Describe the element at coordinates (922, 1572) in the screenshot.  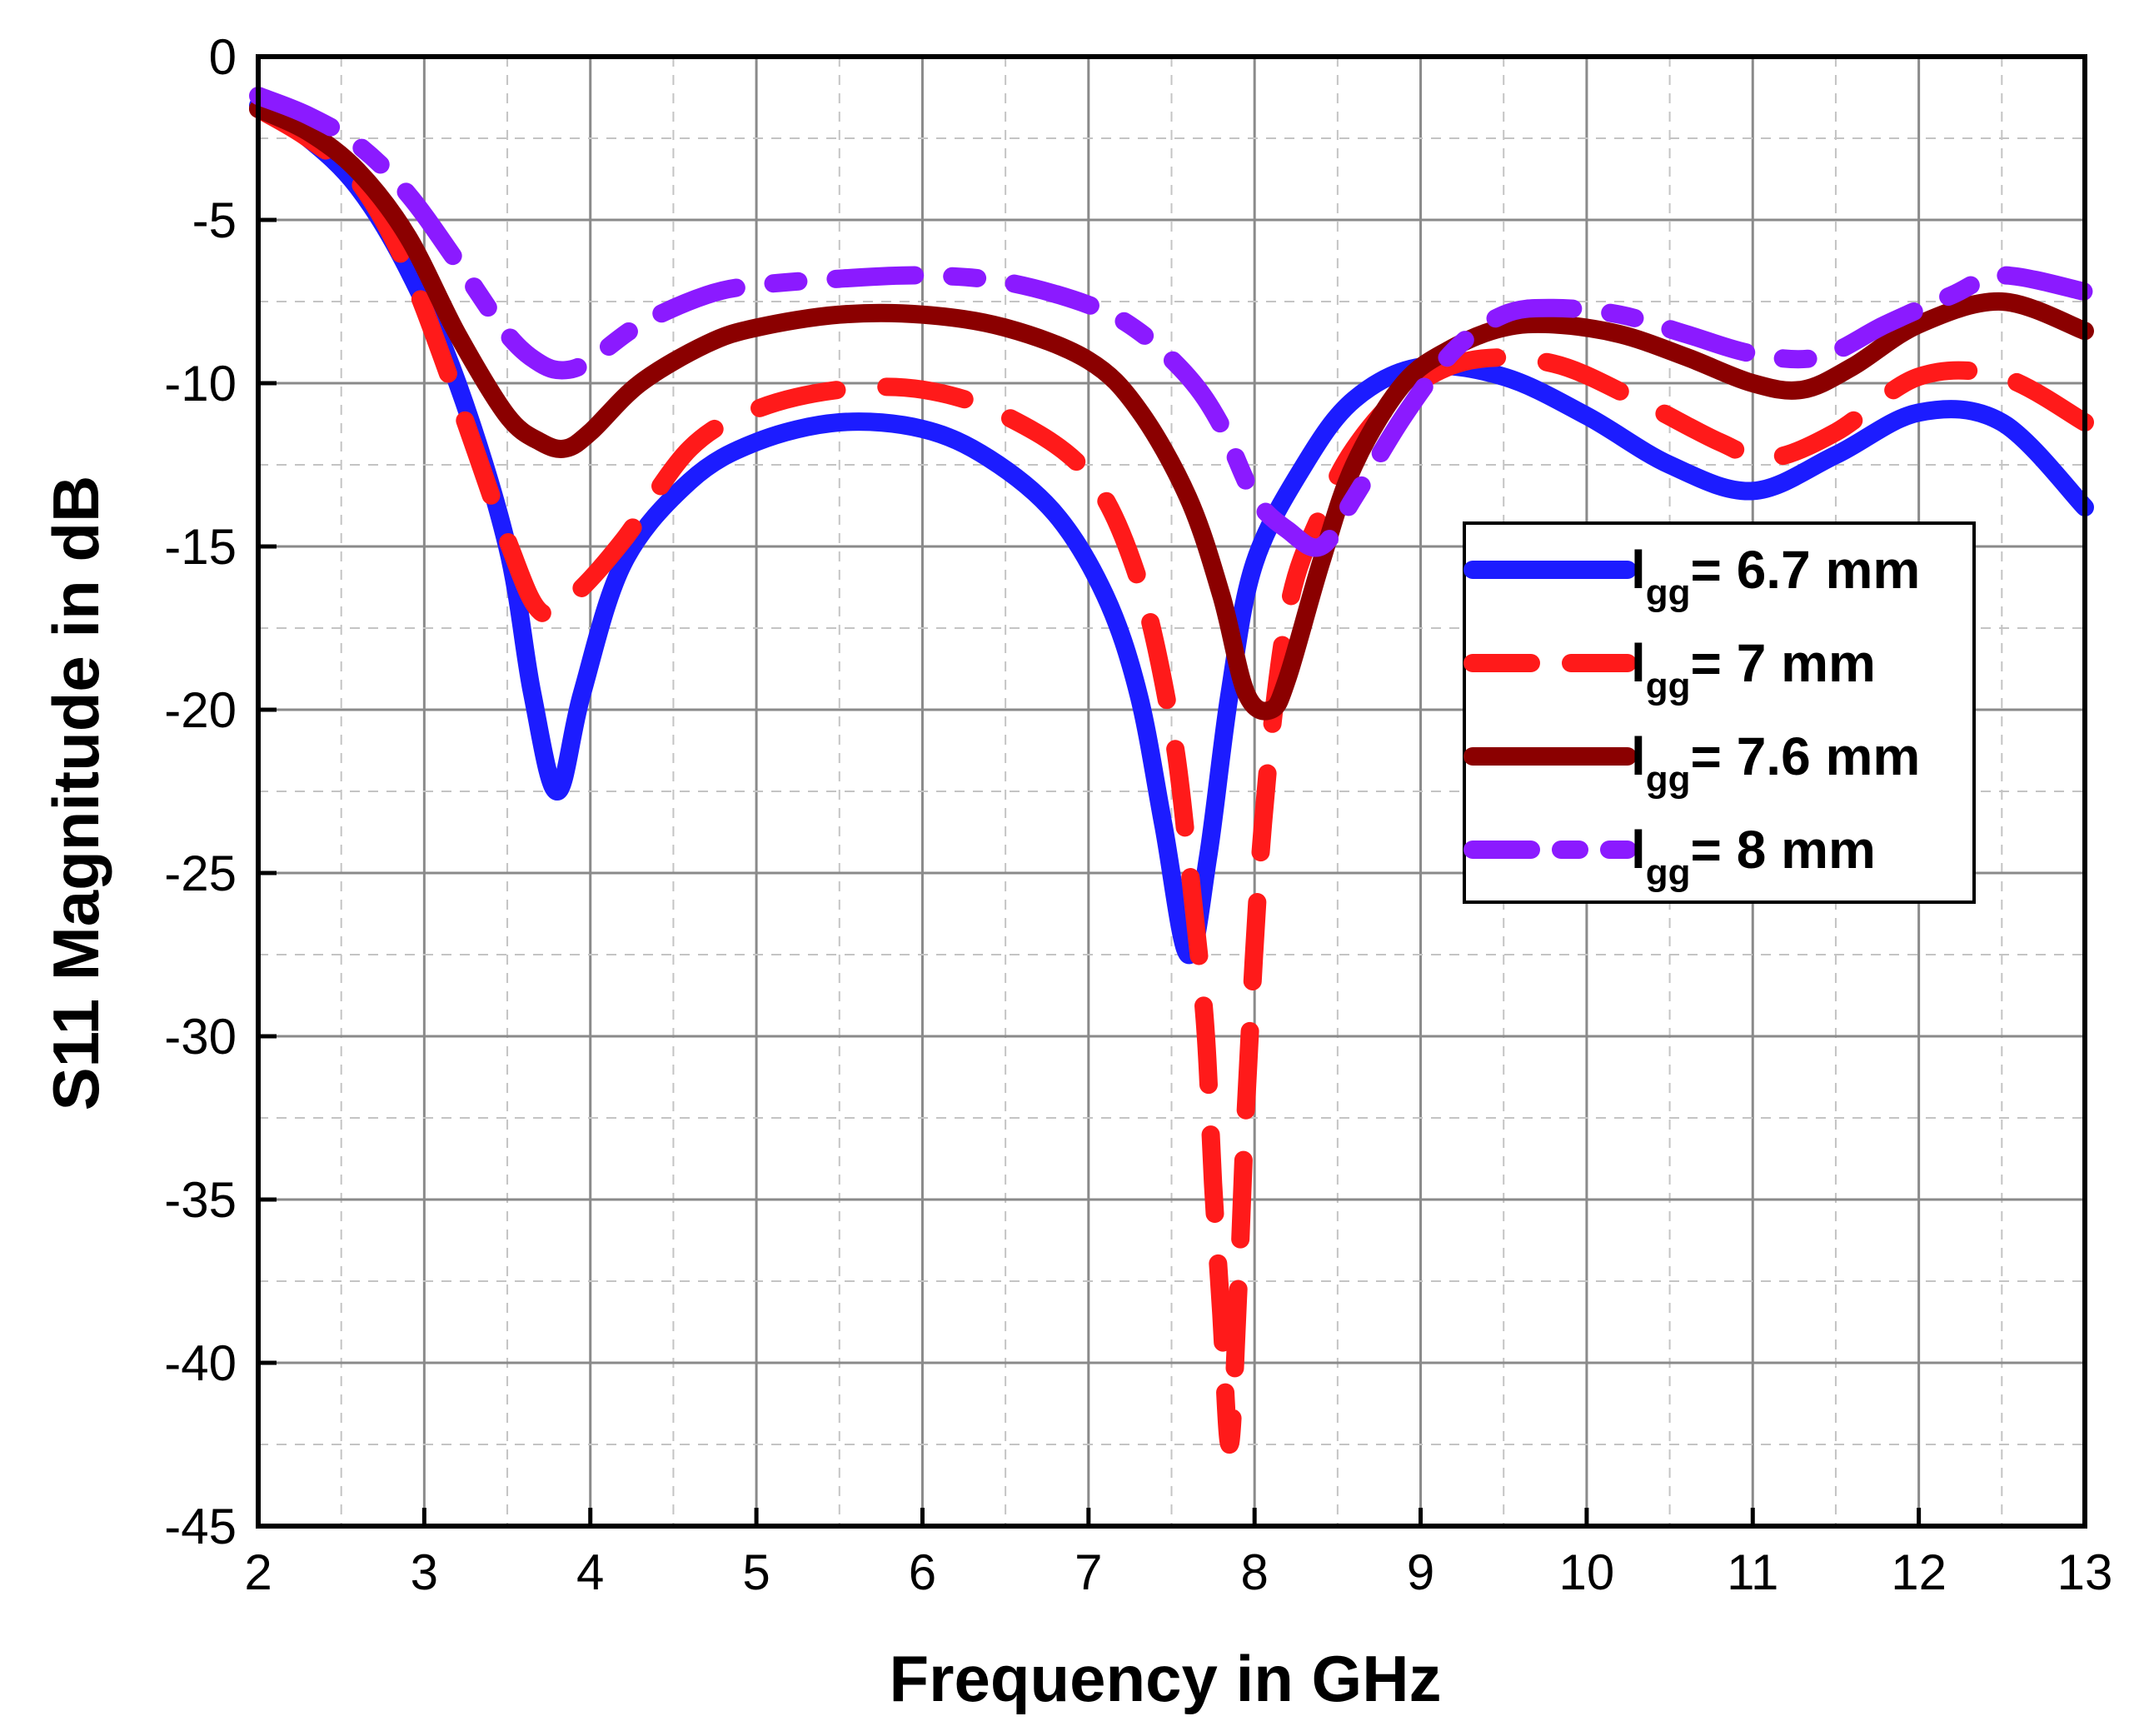
I see `x-tick-label: 6` at that location.